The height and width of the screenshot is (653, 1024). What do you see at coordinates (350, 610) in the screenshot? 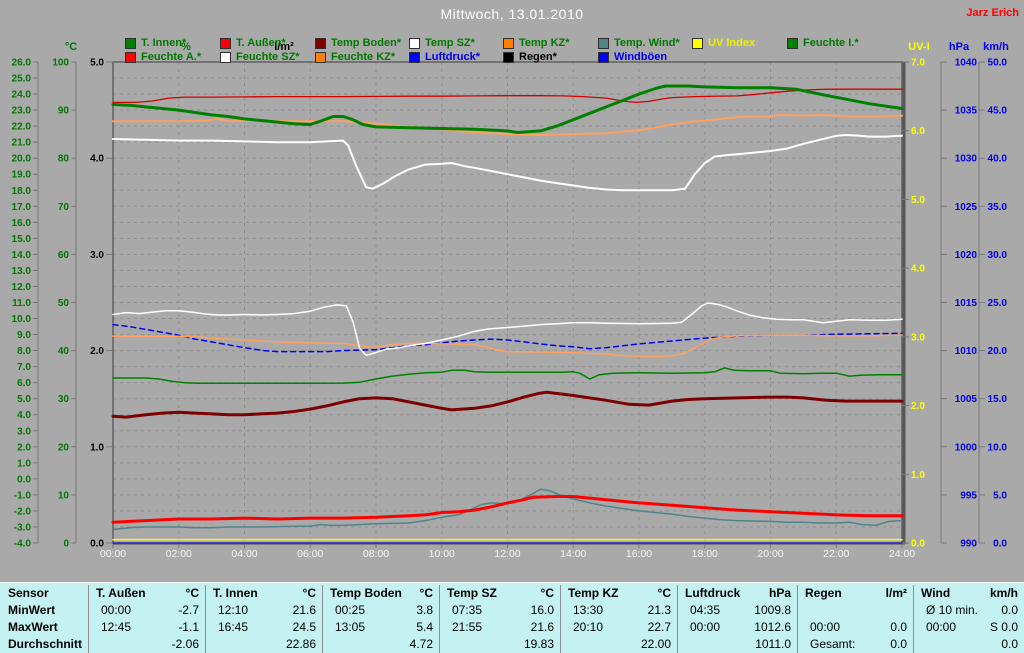
I see `cell-left: 00:25` at bounding box center [350, 610].